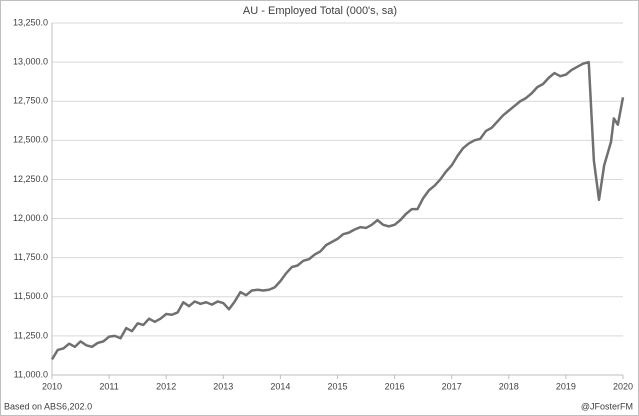 The width and height of the screenshot is (639, 416). I want to click on y-tick-label: 11,250.0, so click(31, 335).